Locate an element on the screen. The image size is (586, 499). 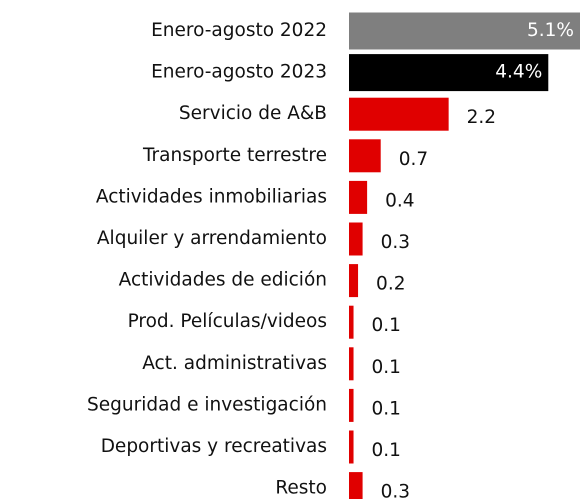
category-label: Actividades inmobiliarias is located at coordinates (211, 196).